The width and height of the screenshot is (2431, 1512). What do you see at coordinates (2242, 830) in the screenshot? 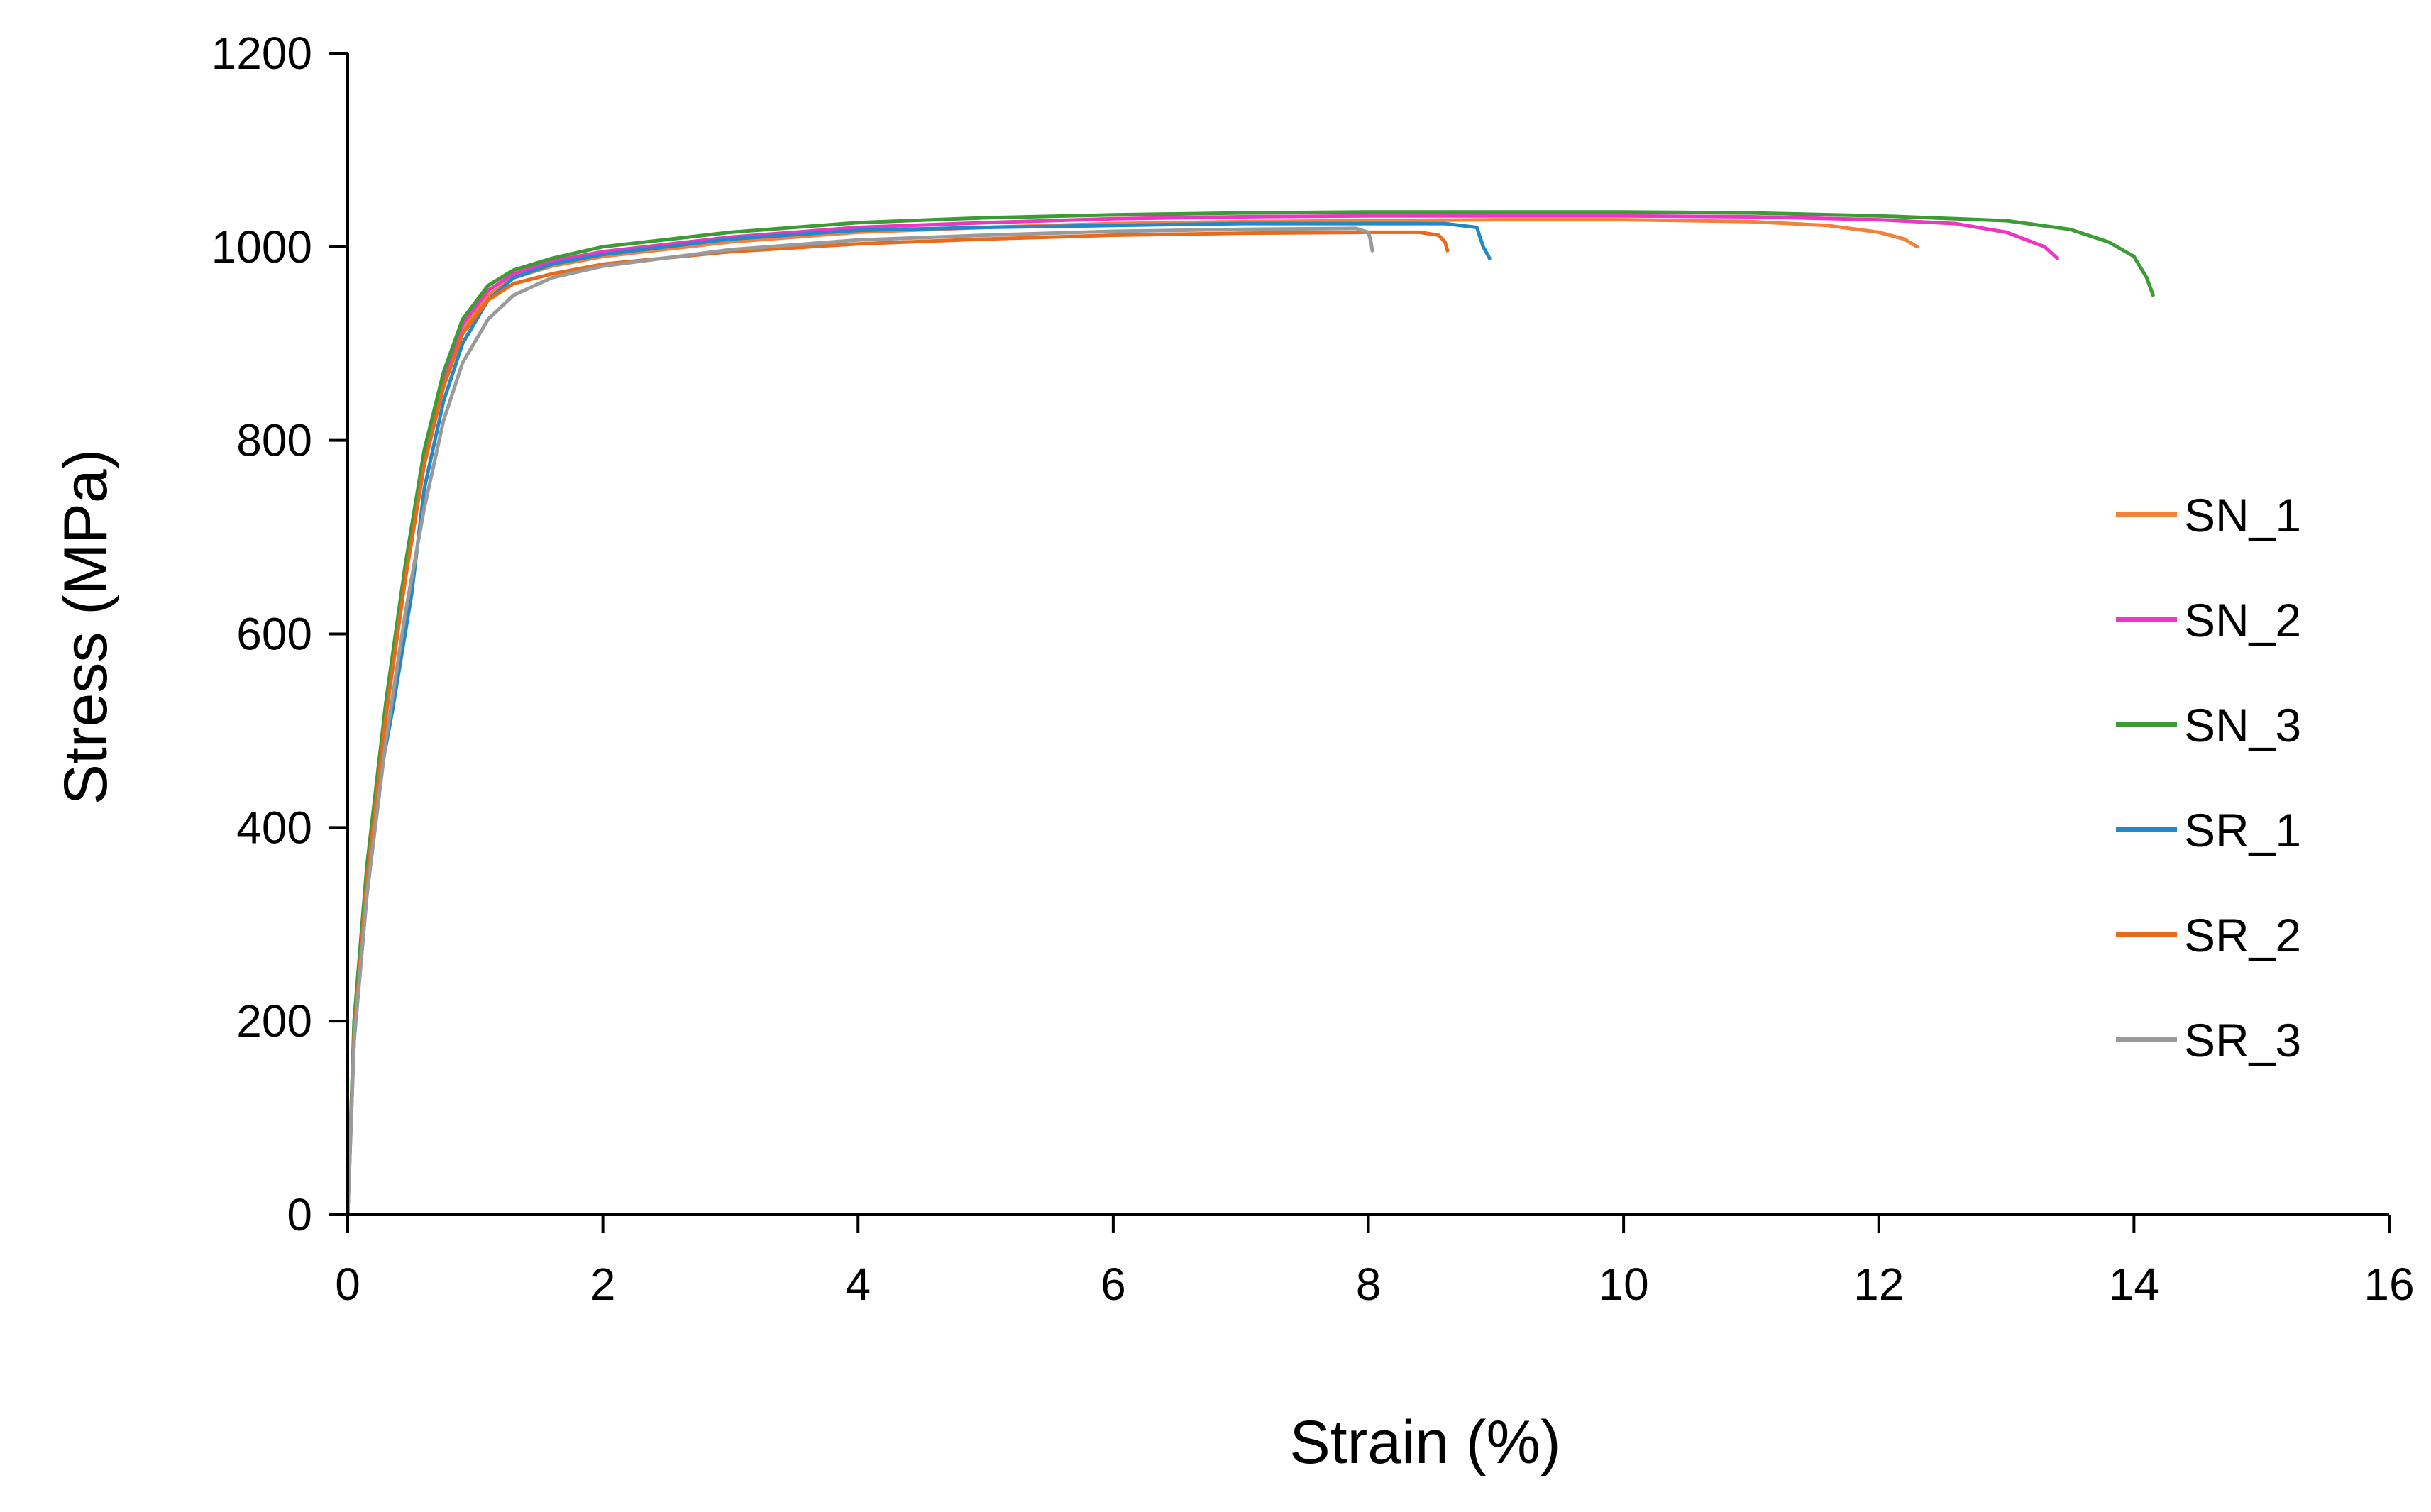
I see `legend-label: SR_1` at bounding box center [2242, 830].